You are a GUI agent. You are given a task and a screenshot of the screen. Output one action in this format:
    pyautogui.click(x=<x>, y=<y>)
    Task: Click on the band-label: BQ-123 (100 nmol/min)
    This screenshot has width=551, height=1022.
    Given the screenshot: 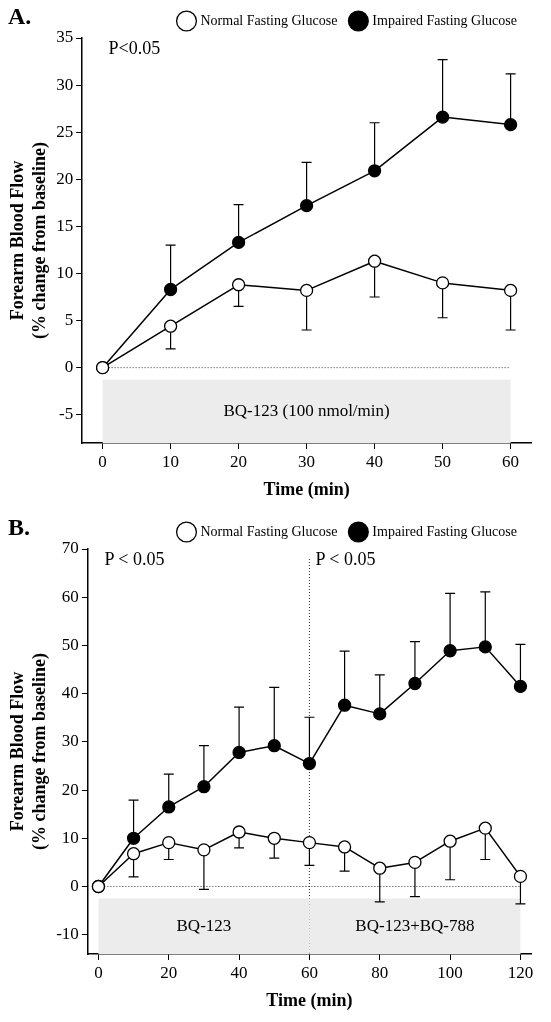 What is the action you would take?
    pyautogui.click(x=306, y=410)
    